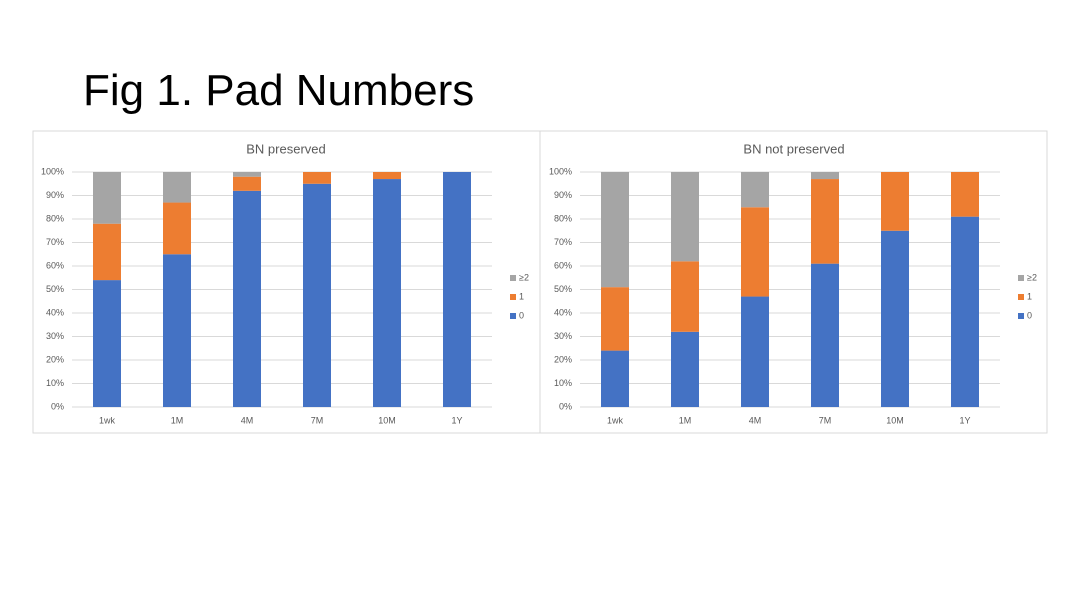  What do you see at coordinates (285, 148) in the screenshot?
I see `chart-title: BN preserved` at bounding box center [285, 148].